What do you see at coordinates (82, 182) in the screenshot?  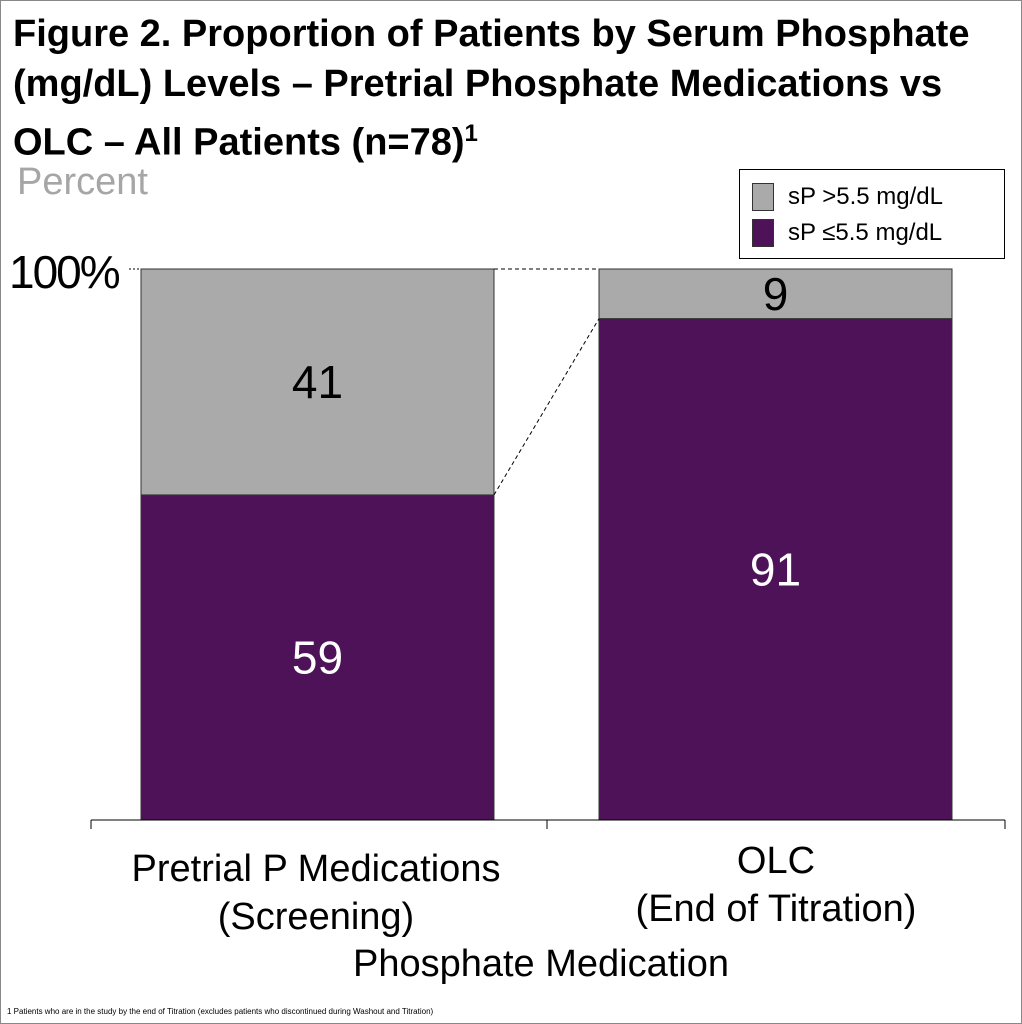 I see `y-axis-label: Percent` at bounding box center [82, 182].